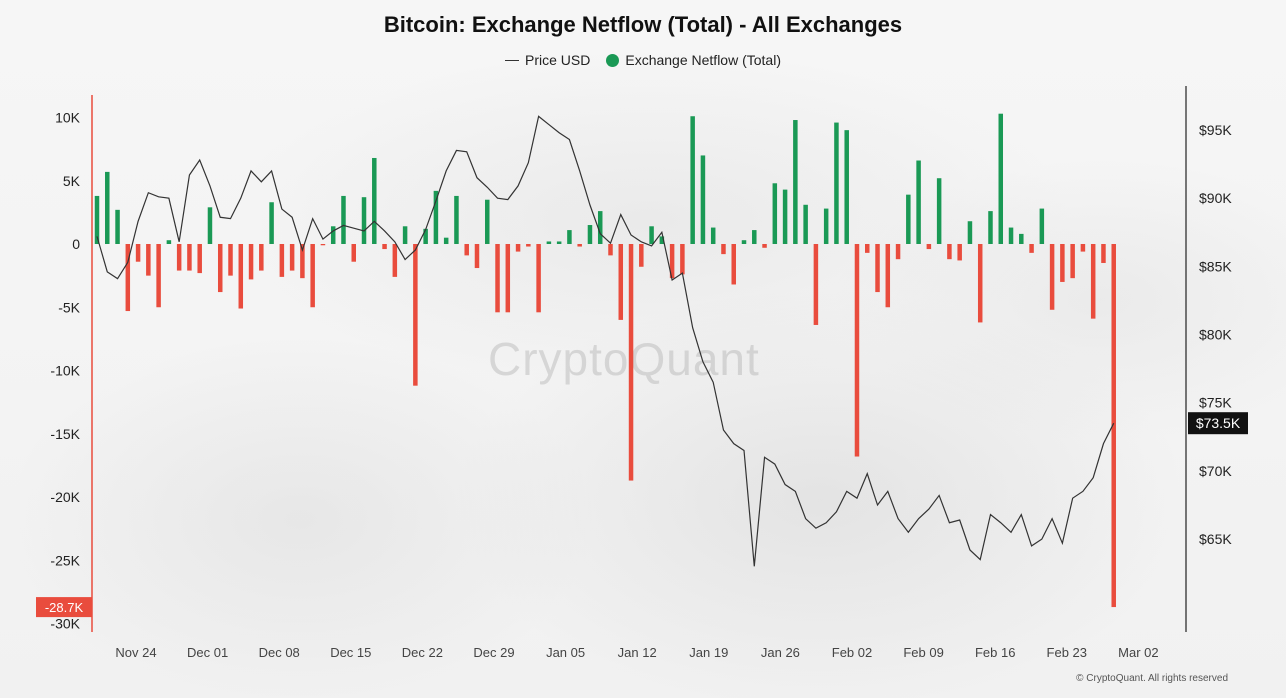  I want to click on line-swatch-icon, so click(512, 60).